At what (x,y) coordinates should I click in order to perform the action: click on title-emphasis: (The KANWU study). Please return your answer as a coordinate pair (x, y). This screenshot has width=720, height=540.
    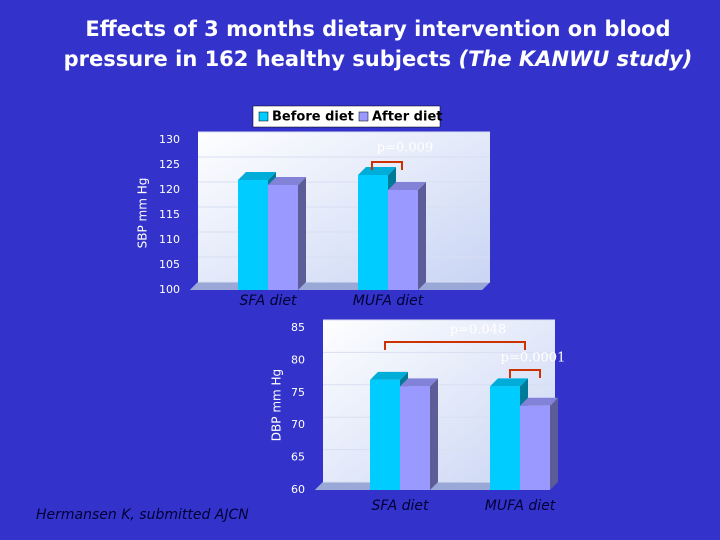
    Looking at the image, I should click on (576, 59).